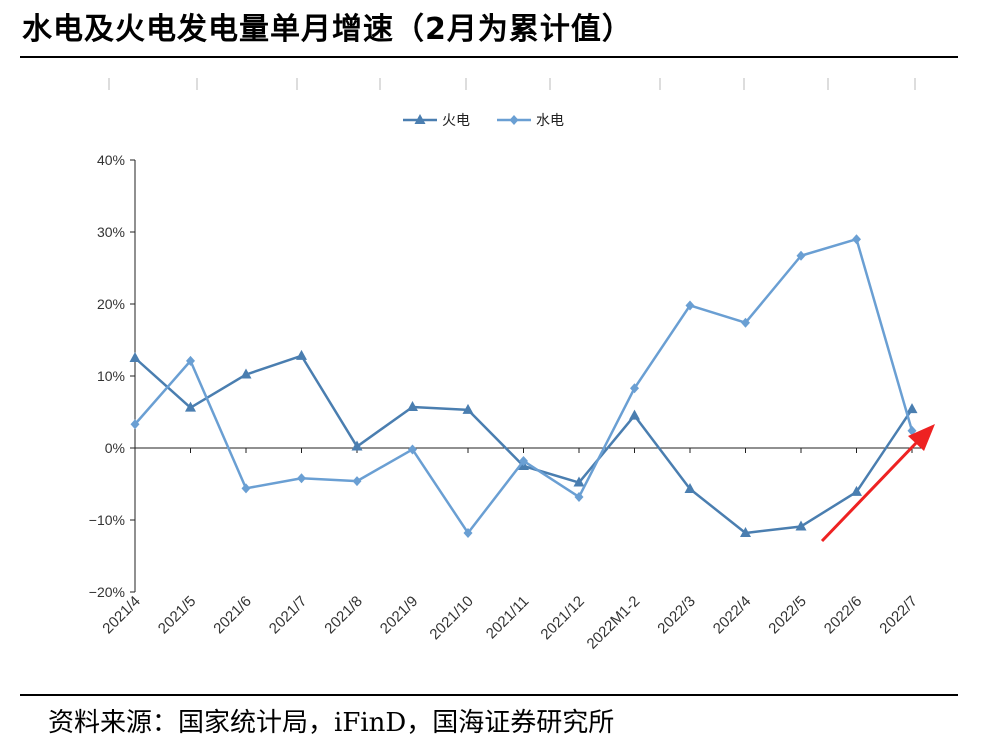 This screenshot has height=746, width=983. What do you see at coordinates (111, 304) in the screenshot?
I see `y-tick-label: 20%` at bounding box center [111, 304].